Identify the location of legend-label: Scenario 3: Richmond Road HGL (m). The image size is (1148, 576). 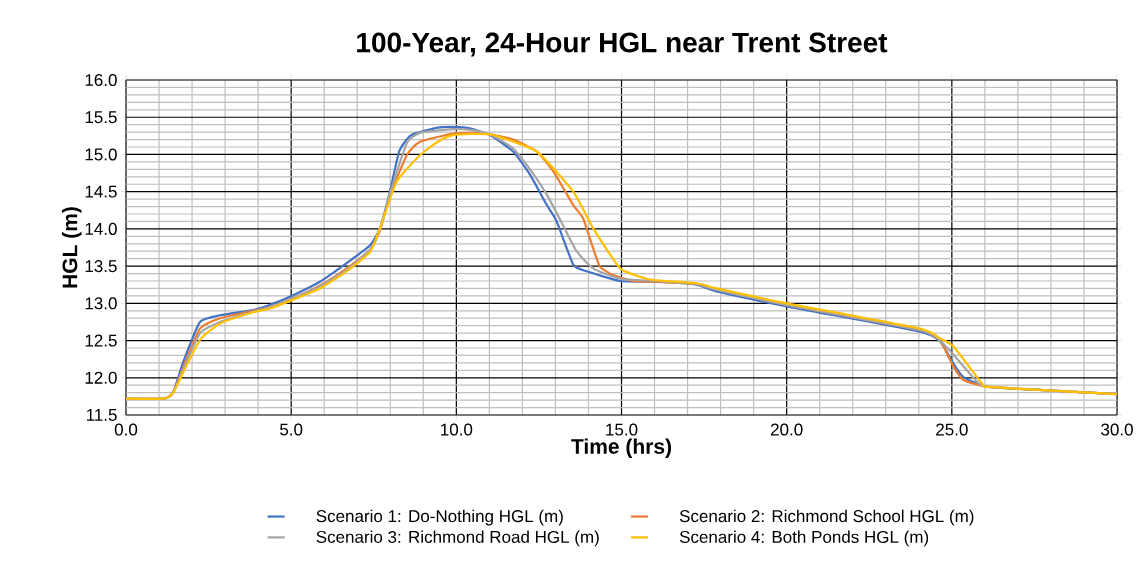
(457, 538).